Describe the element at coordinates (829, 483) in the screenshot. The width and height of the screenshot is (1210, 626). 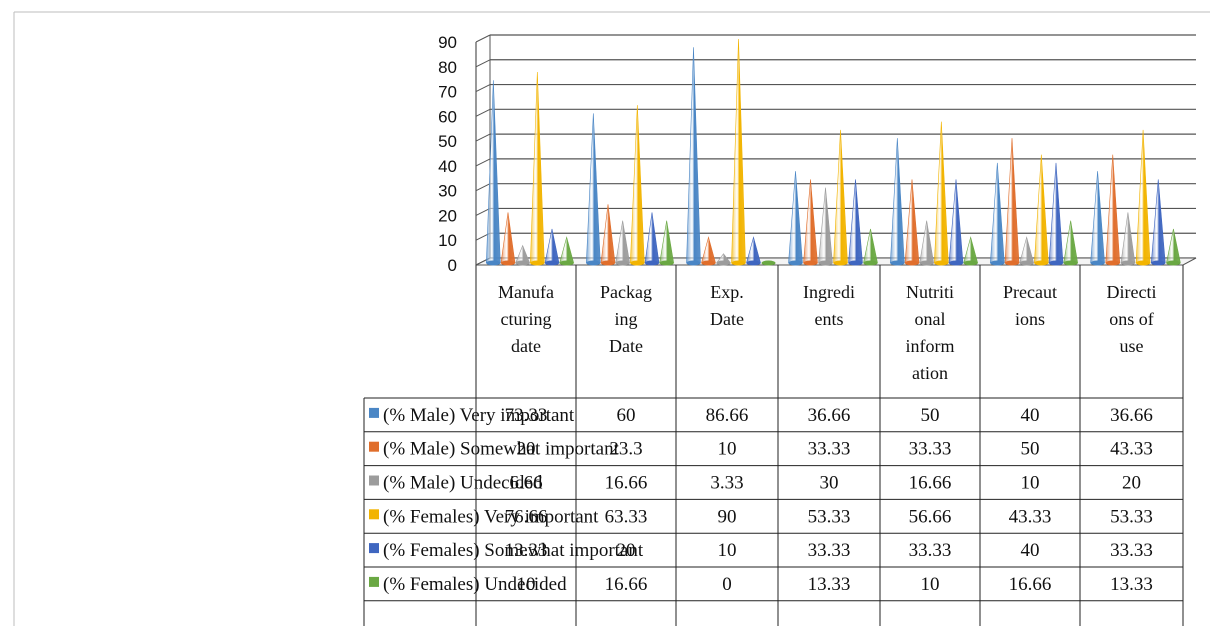
I see `table-cell-value: 30` at that location.